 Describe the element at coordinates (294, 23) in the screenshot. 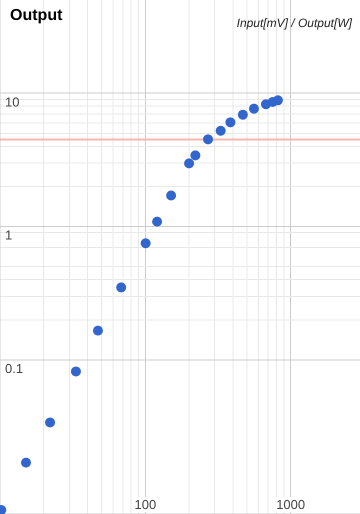

I see `text: Input[mV] / Output[W]` at that location.